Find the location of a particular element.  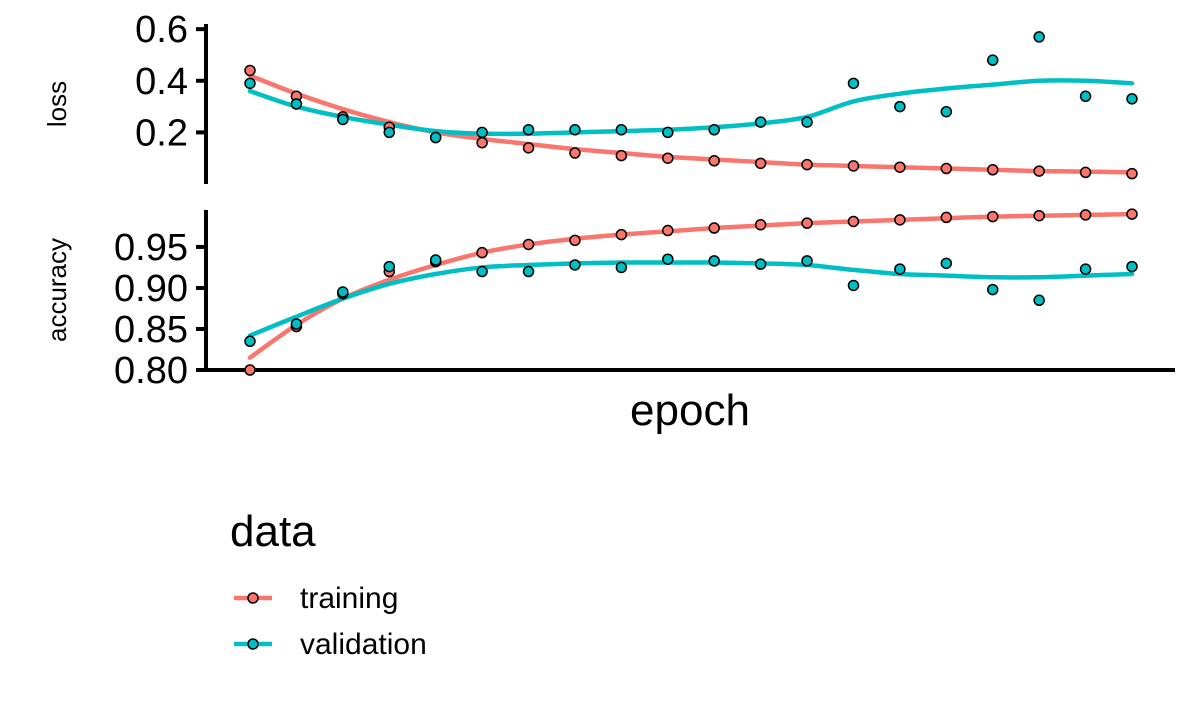

y-tick-label: 0.90 is located at coordinates (151, 289).